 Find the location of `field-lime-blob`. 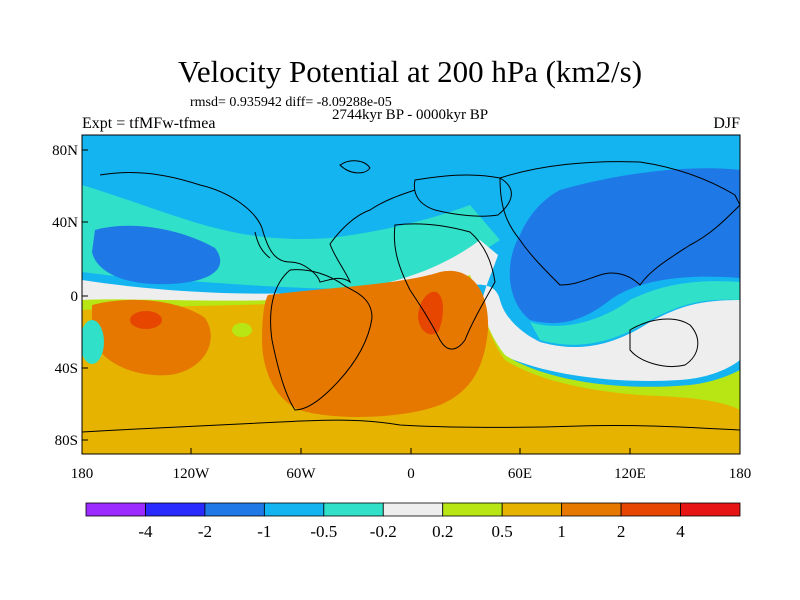

field-lime-blob is located at coordinates (242, 330).